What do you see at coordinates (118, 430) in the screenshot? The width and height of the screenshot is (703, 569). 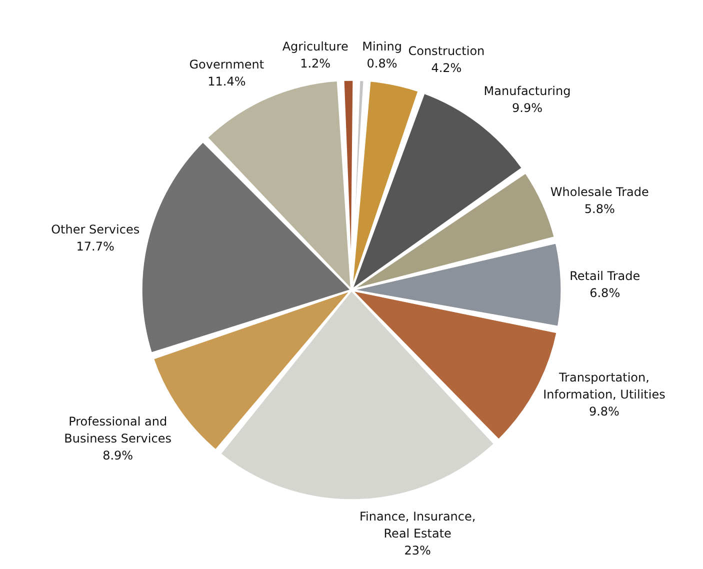 I see `slice-label: Professional and Business Services` at bounding box center [118, 430].